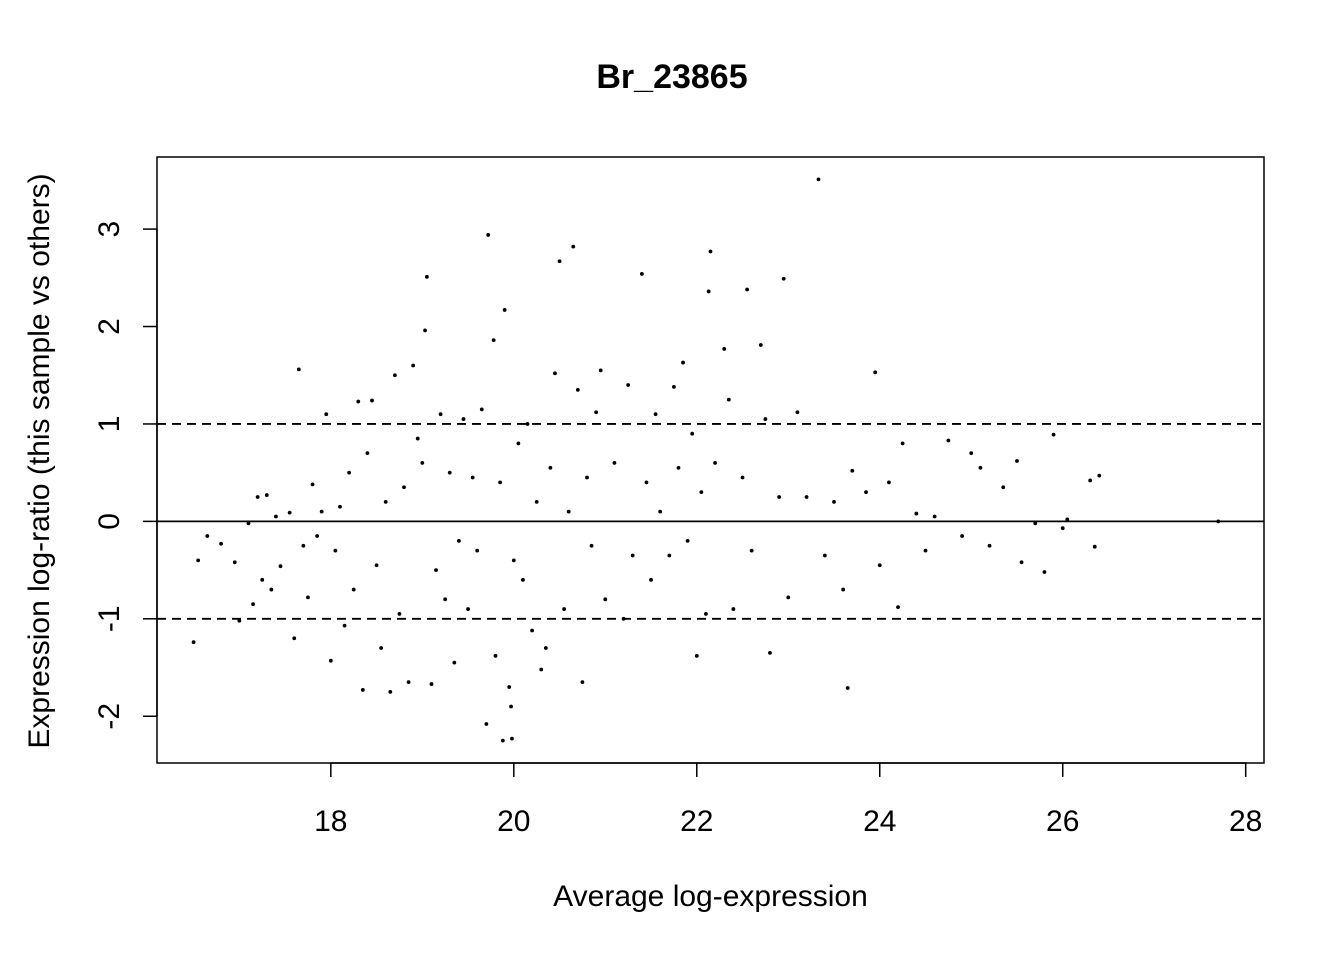  What do you see at coordinates (109, 326) in the screenshot?
I see `y-tick-label: 2` at bounding box center [109, 326].